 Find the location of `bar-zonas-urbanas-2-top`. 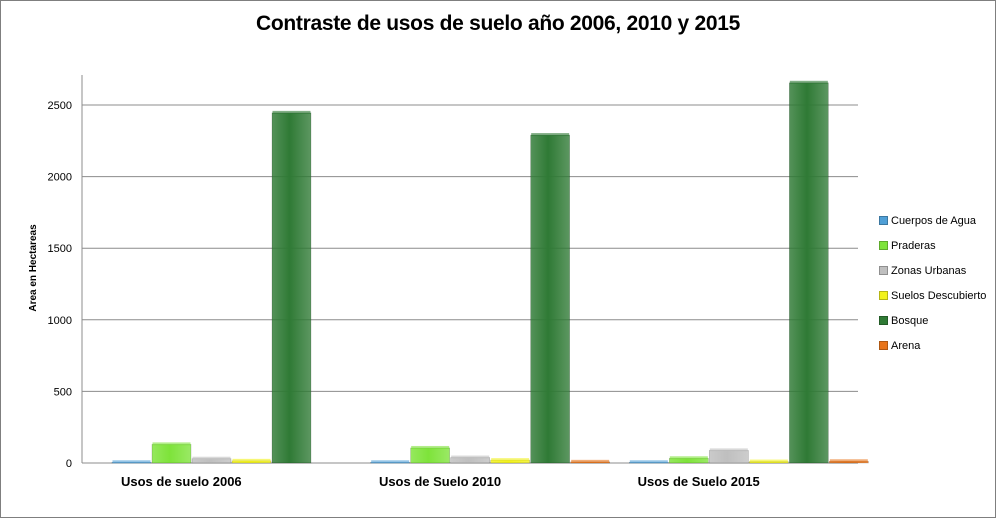

bar-zonas-urbanas-2-top is located at coordinates (470, 457).